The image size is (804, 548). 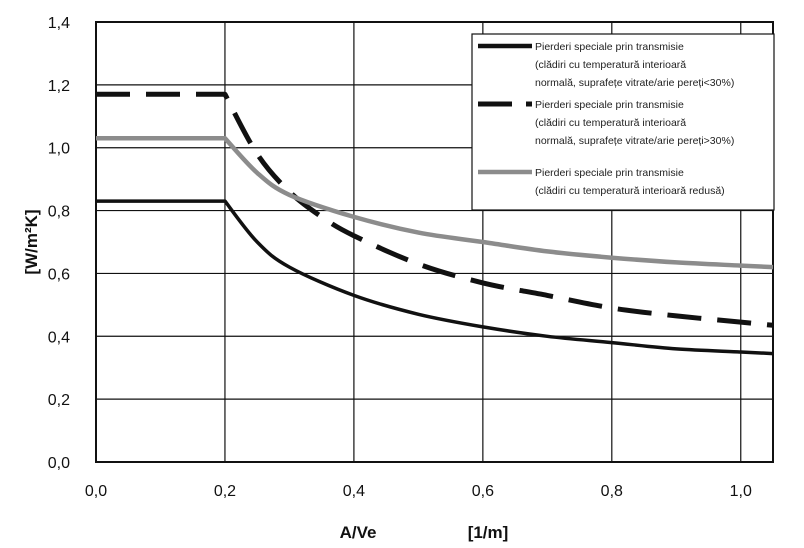 I want to click on y-tick-label: 0,6, so click(x=59, y=274).